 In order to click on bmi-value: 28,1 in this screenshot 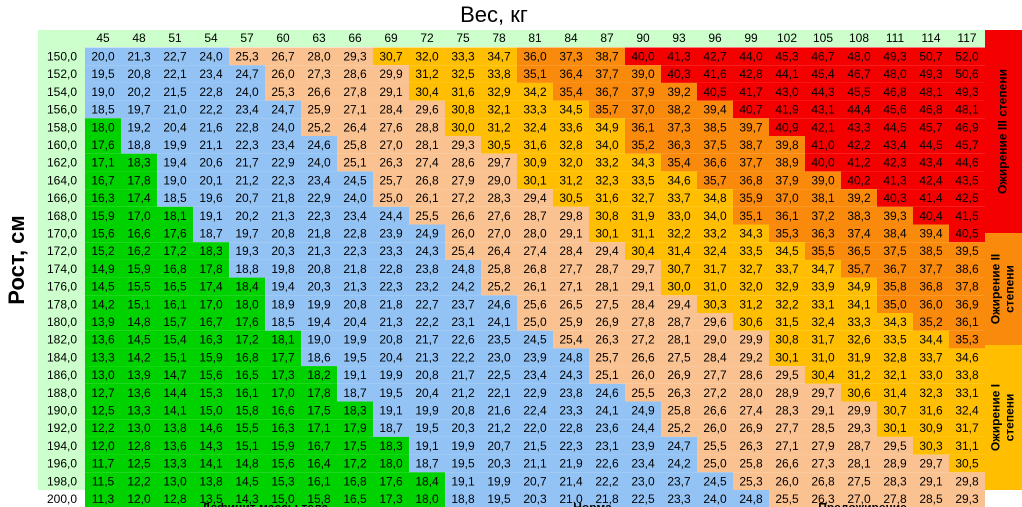, I will do `click(859, 464)`.